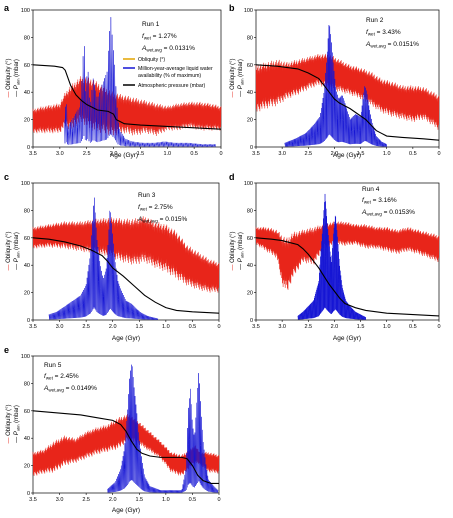 The image size is (453, 518). I want to click on y-ticks-e: 0 20 40 60 80 100, so click(27, 425).